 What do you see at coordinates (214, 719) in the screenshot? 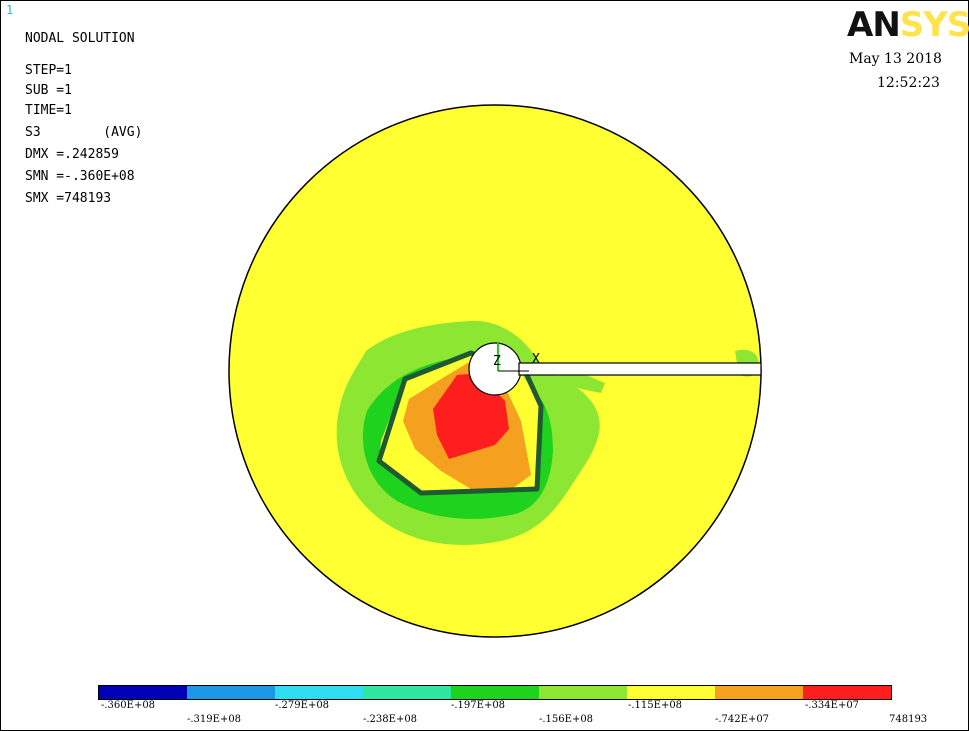
I see `legend-label-bottom-1: -.319E+08` at bounding box center [214, 719].